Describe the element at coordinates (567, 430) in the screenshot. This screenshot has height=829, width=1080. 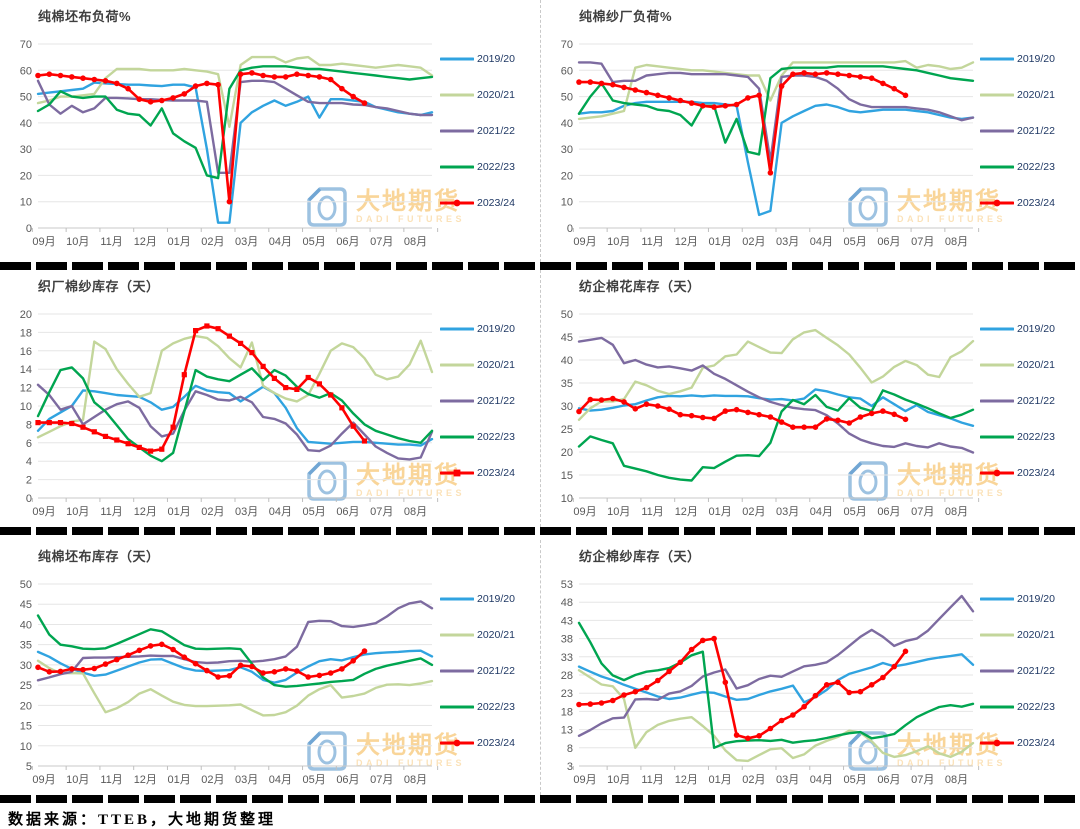
I see `y-axis-tick-label: 25` at that location.